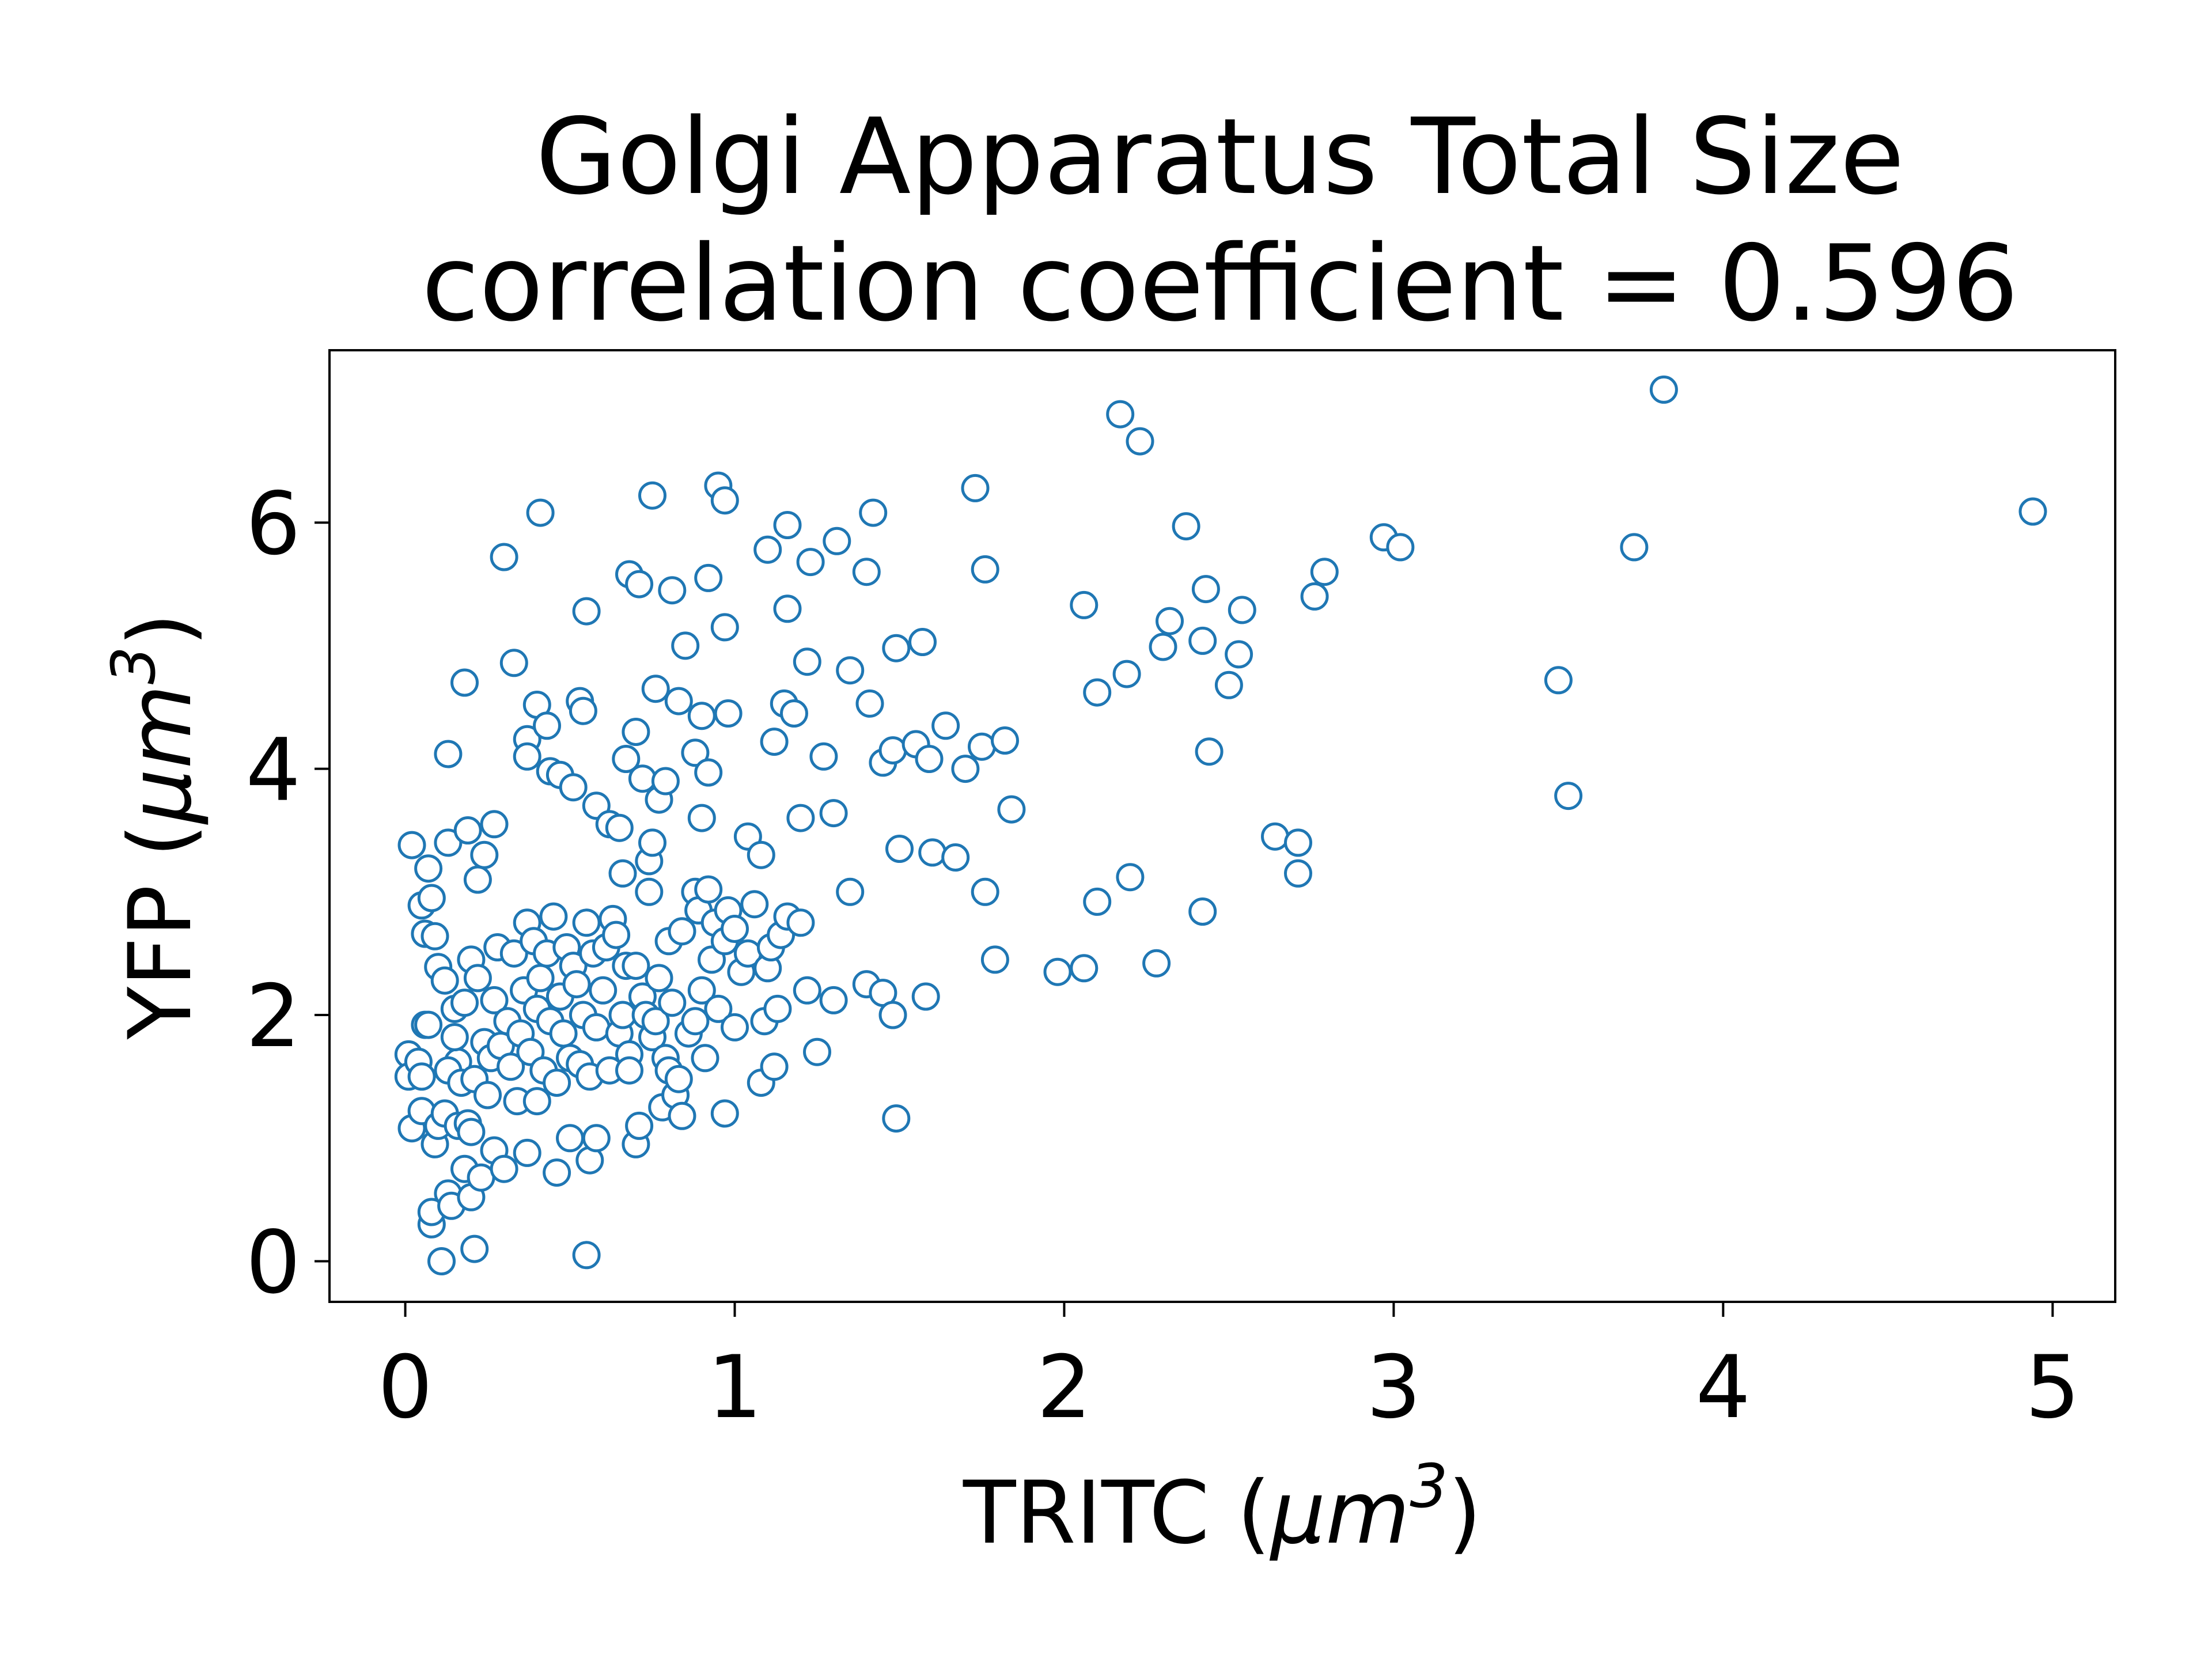  I want to click on x-axis-label: TRITC (μm3), so click(1222, 1507).